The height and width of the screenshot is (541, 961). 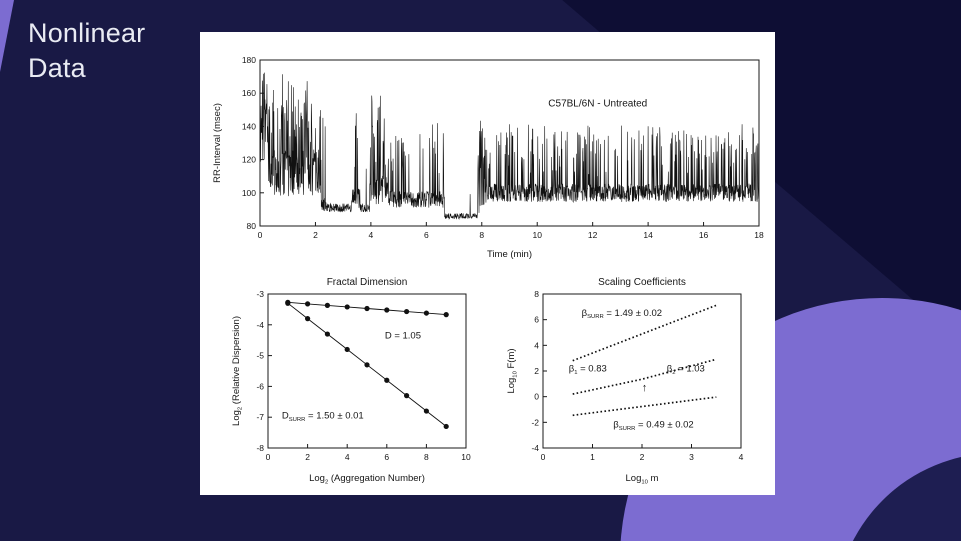 I want to click on svg-text: 12, so click(x=593, y=235).